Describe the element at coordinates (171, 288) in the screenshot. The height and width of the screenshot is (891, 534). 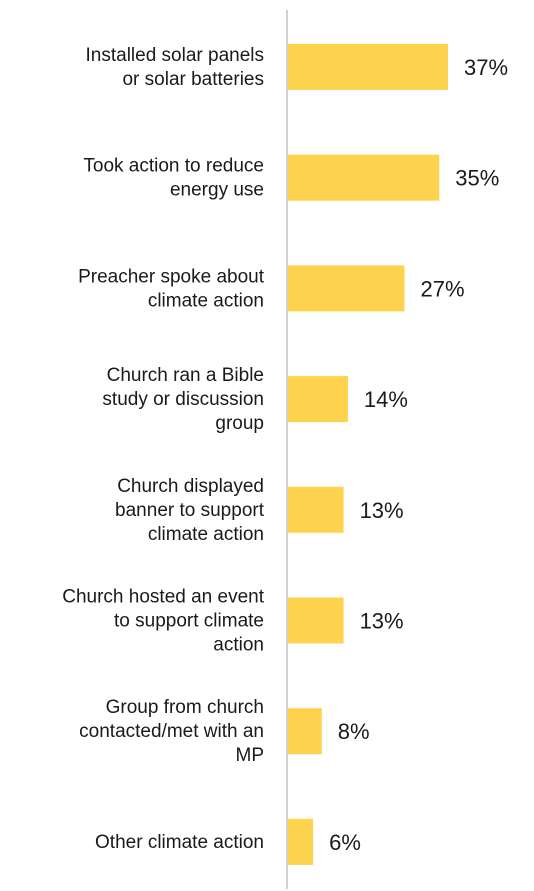
I see `category-label: Preacher spoke about climate action` at that location.